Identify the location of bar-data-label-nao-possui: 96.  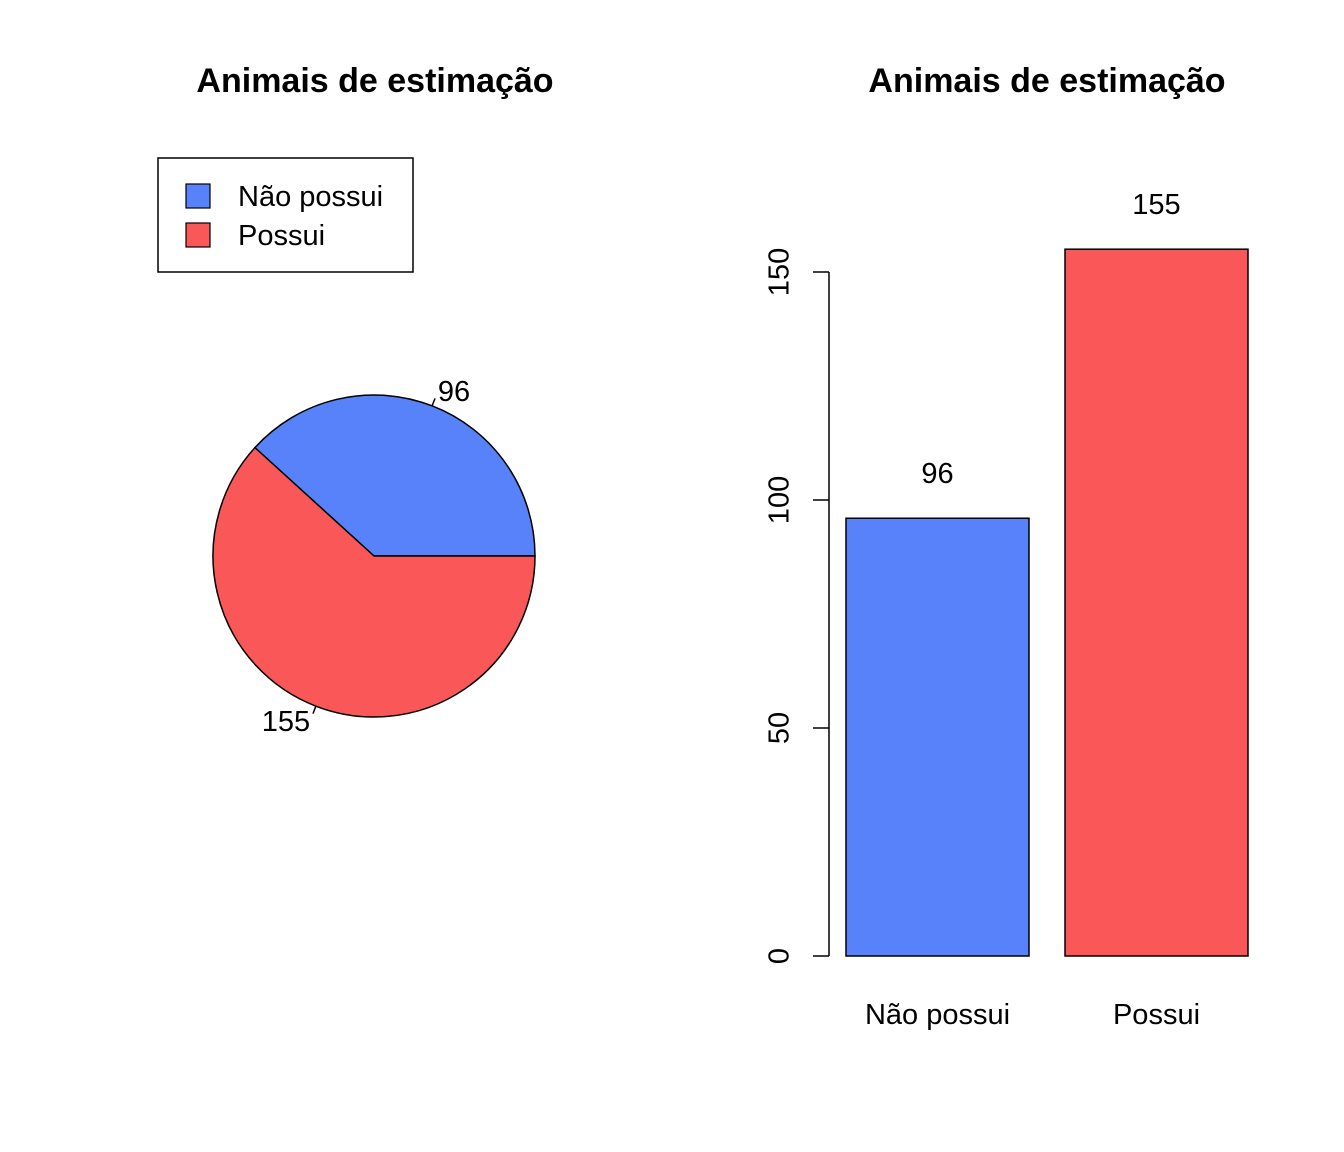
(937, 474).